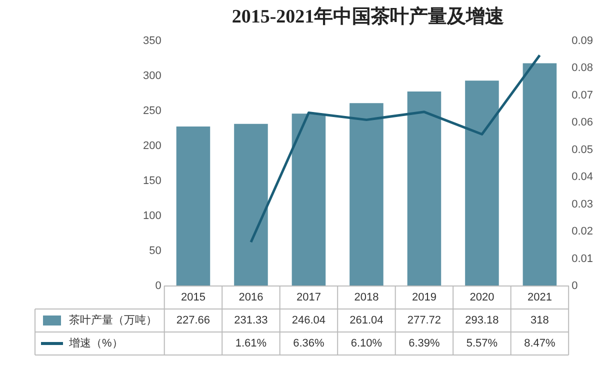 This screenshot has width=606, height=367. I want to click on data-label: 5.57%, so click(482, 344).